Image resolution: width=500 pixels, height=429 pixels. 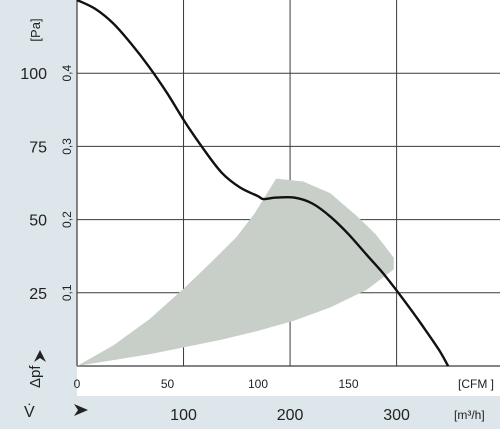 I want to click on pressure-symbol: Δpf, so click(x=35, y=376).